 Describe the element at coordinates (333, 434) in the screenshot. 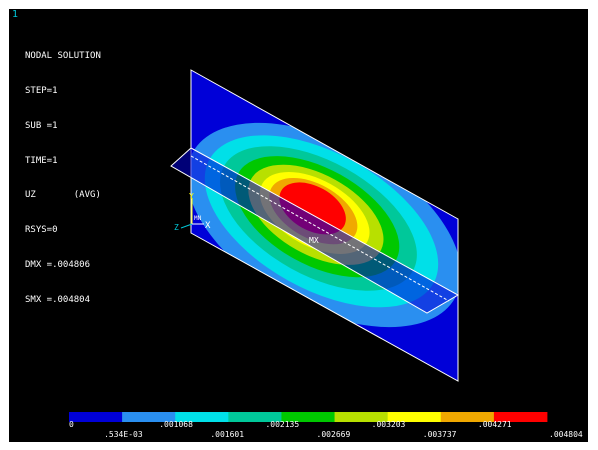

I see `legend-label: .002669` at that location.